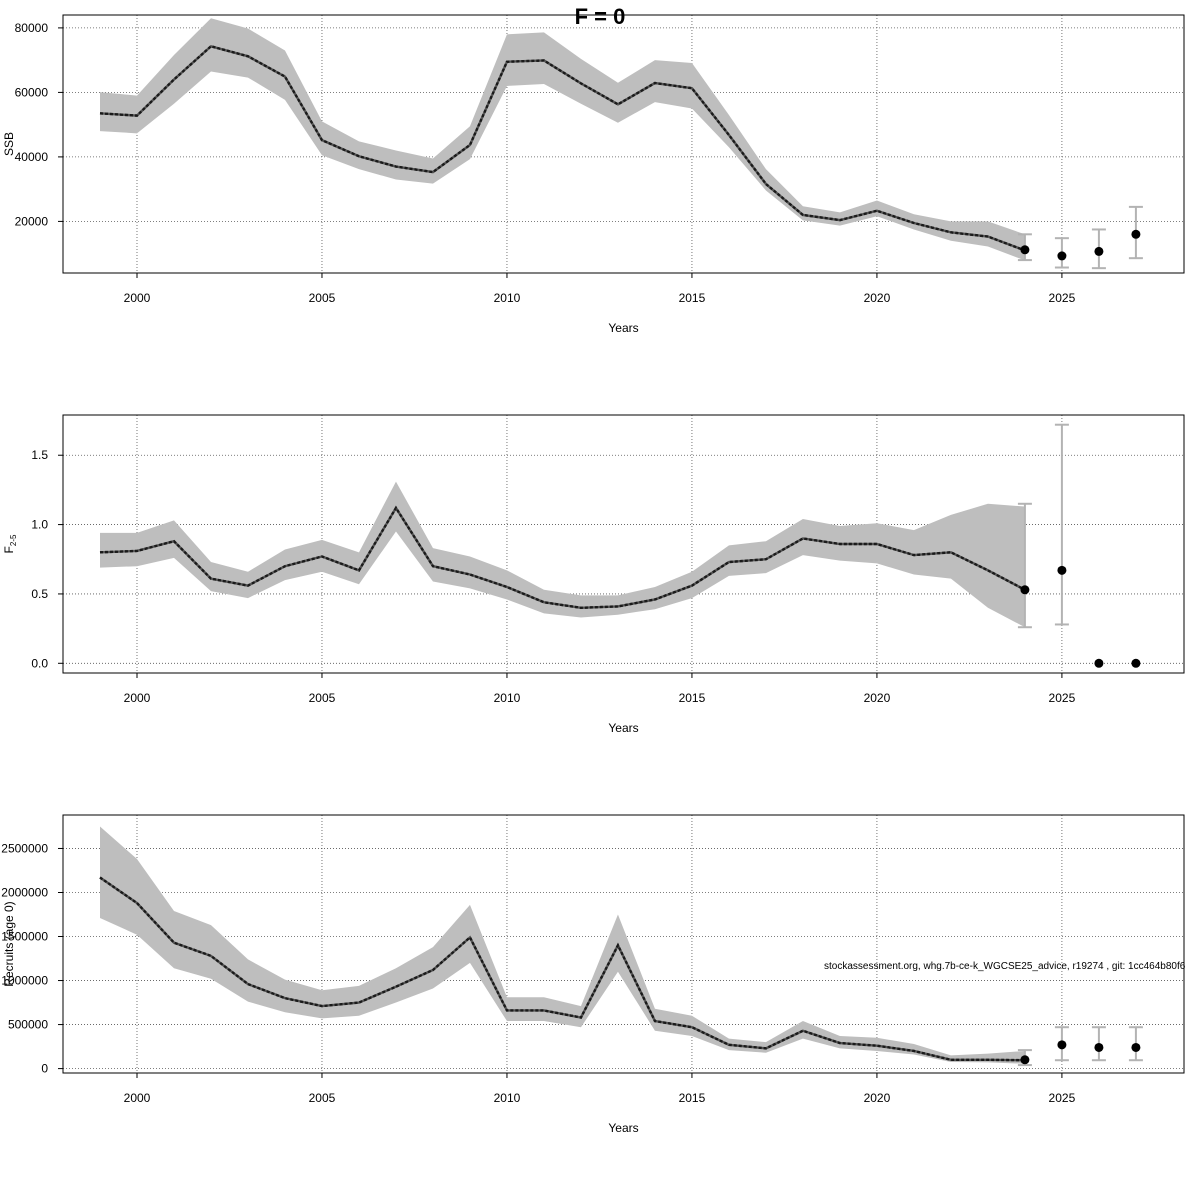  What do you see at coordinates (39, 455) in the screenshot?
I see `y-tick-label: 1.5` at bounding box center [39, 455].